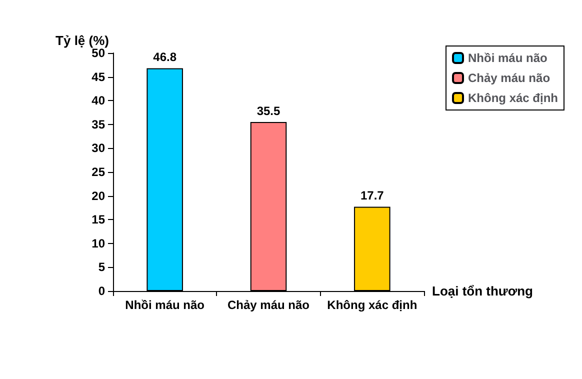  I want to click on legend-label: Chảy máu não, so click(509, 78).